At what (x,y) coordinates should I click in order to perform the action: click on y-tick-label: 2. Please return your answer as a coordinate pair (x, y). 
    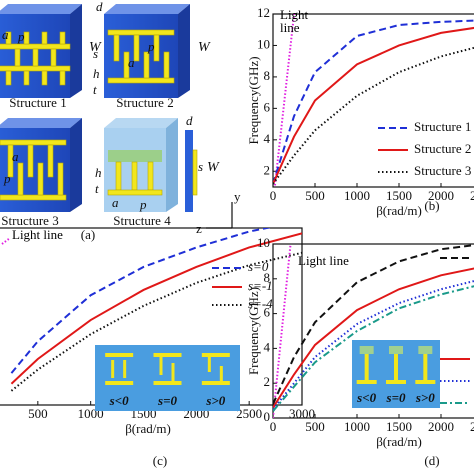
    Looking at the image, I should click on (267, 169).